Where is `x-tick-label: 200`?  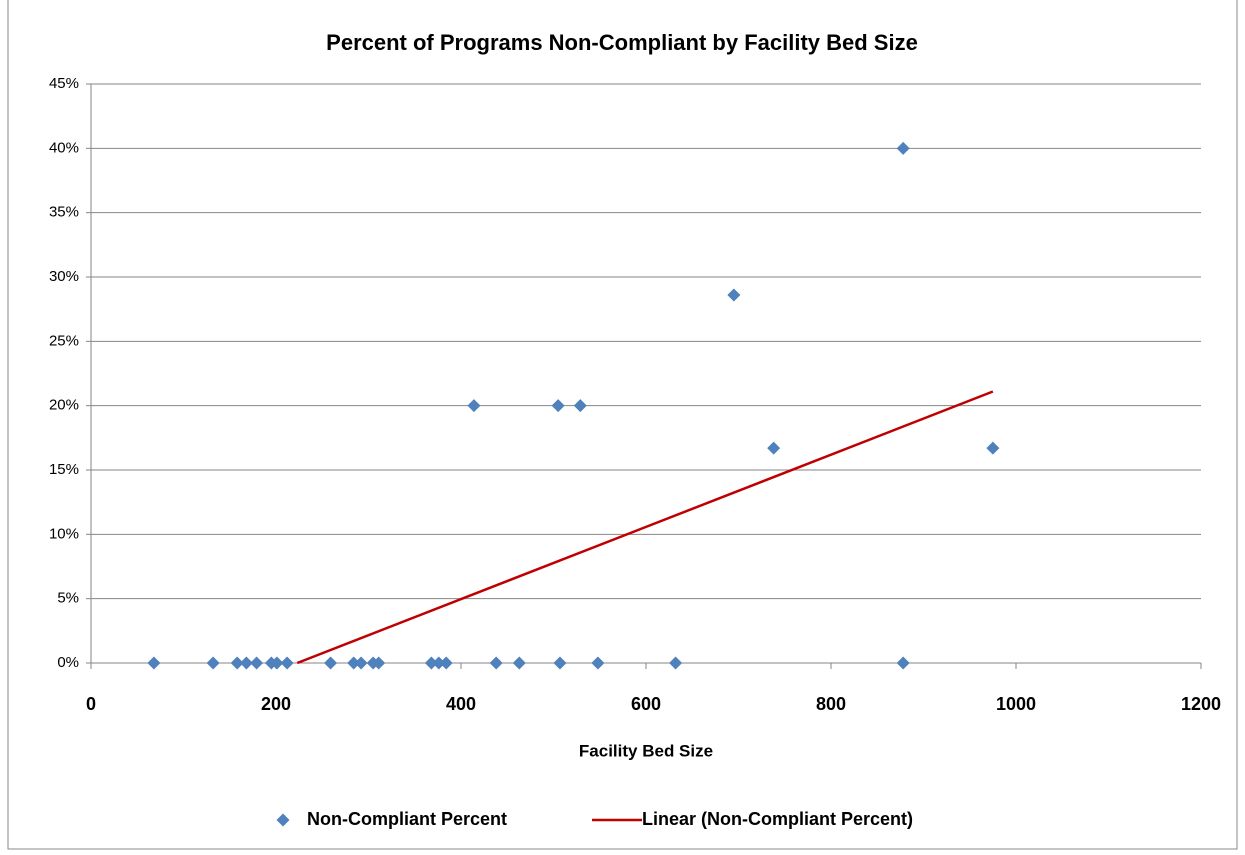 x-tick-label: 200 is located at coordinates (276, 704).